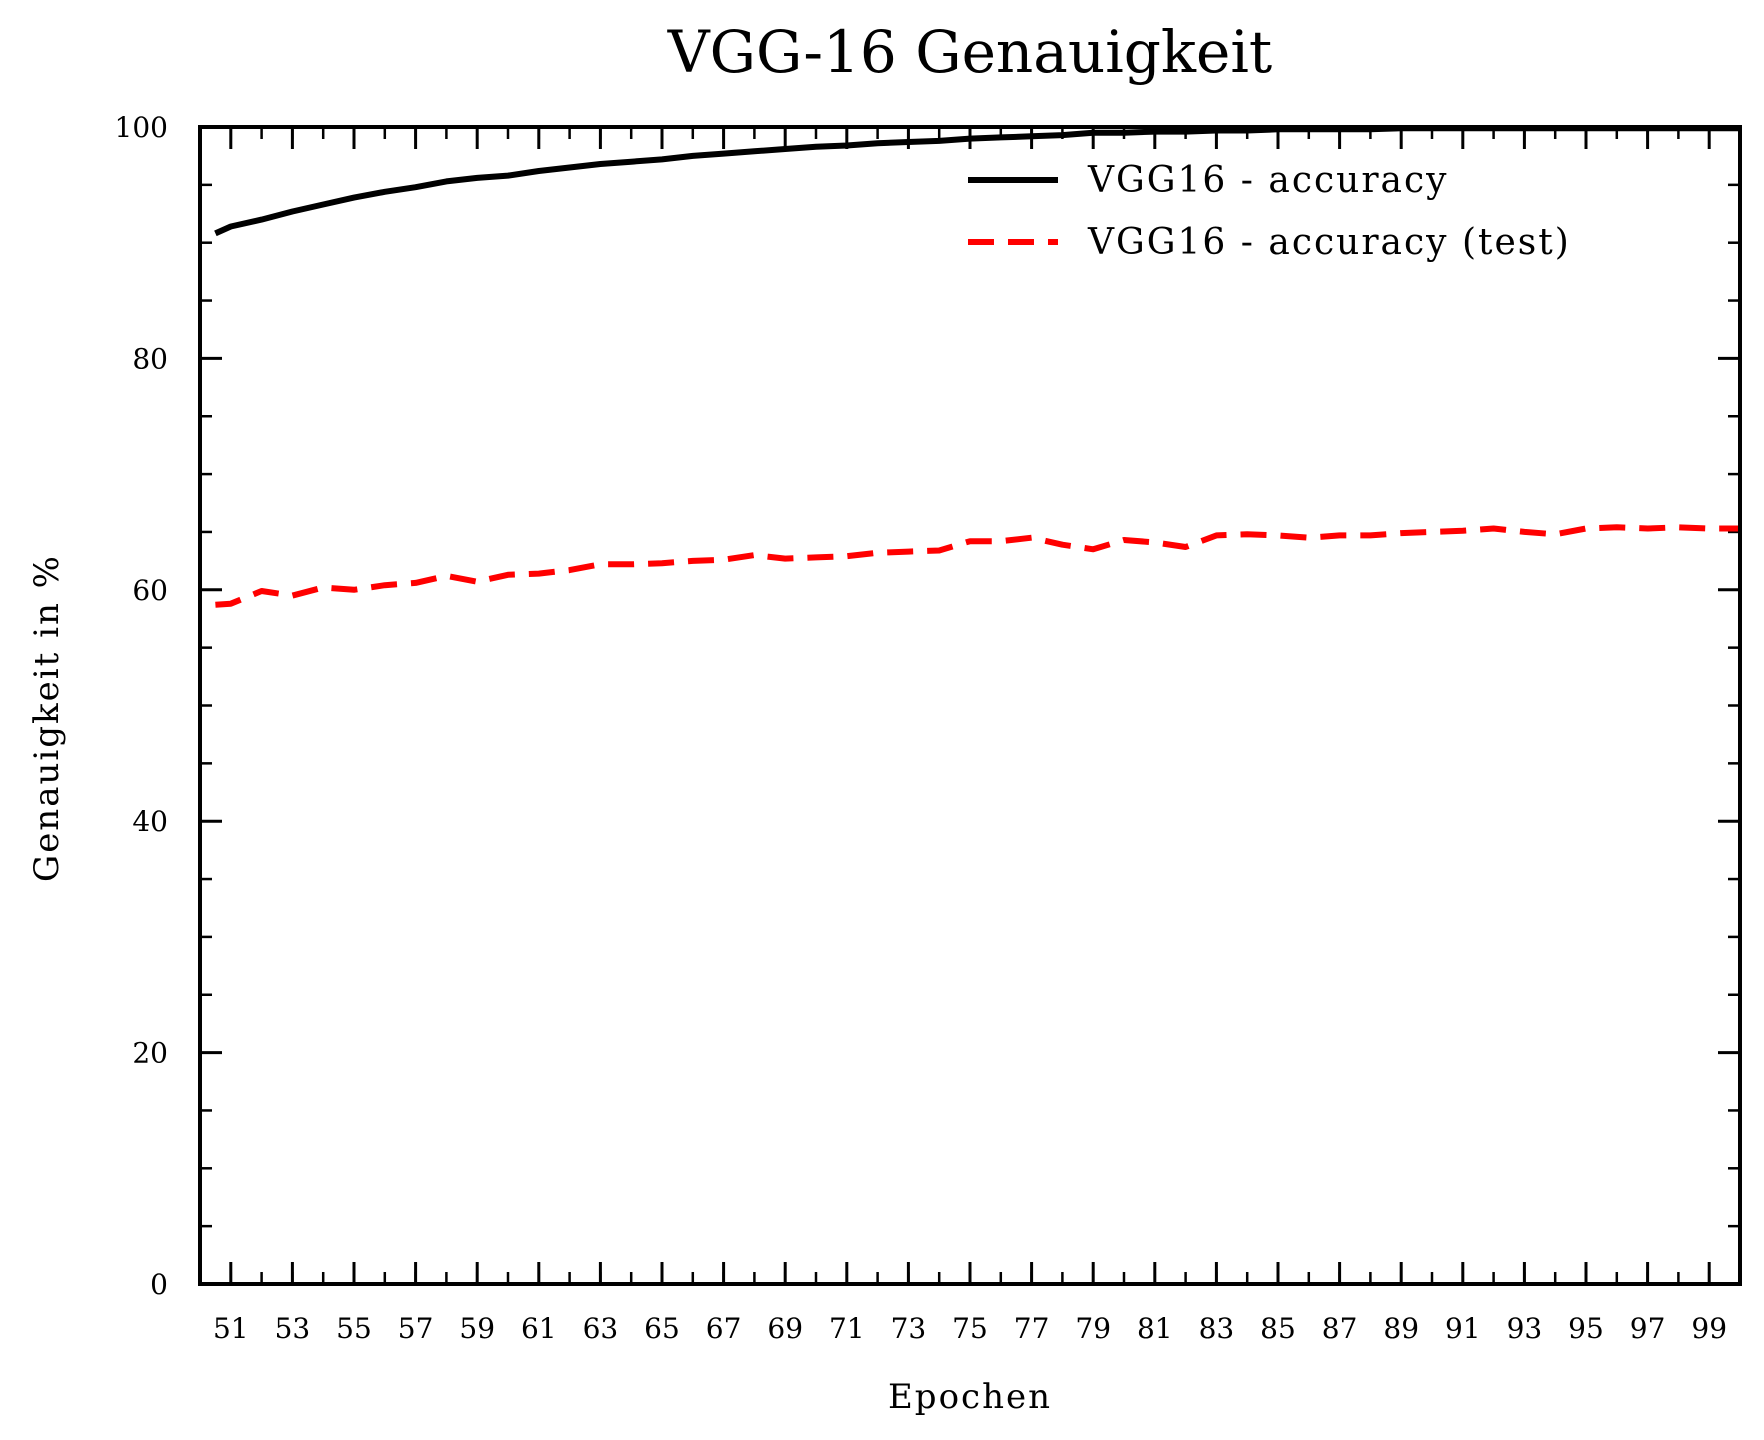  What do you see at coordinates (1093, 1328) in the screenshot?
I see `x-tick-label: 79` at bounding box center [1093, 1328].